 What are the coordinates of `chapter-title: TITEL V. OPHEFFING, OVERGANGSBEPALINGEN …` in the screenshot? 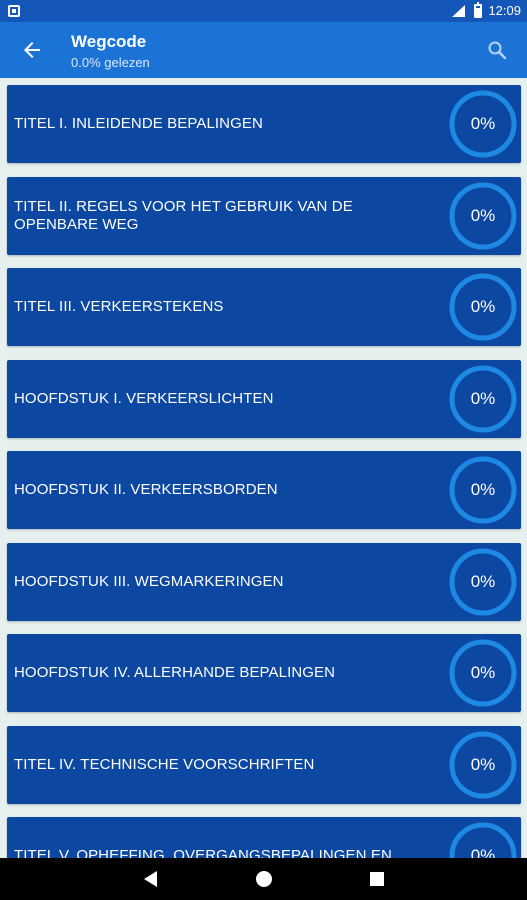 It's located at (203, 852).